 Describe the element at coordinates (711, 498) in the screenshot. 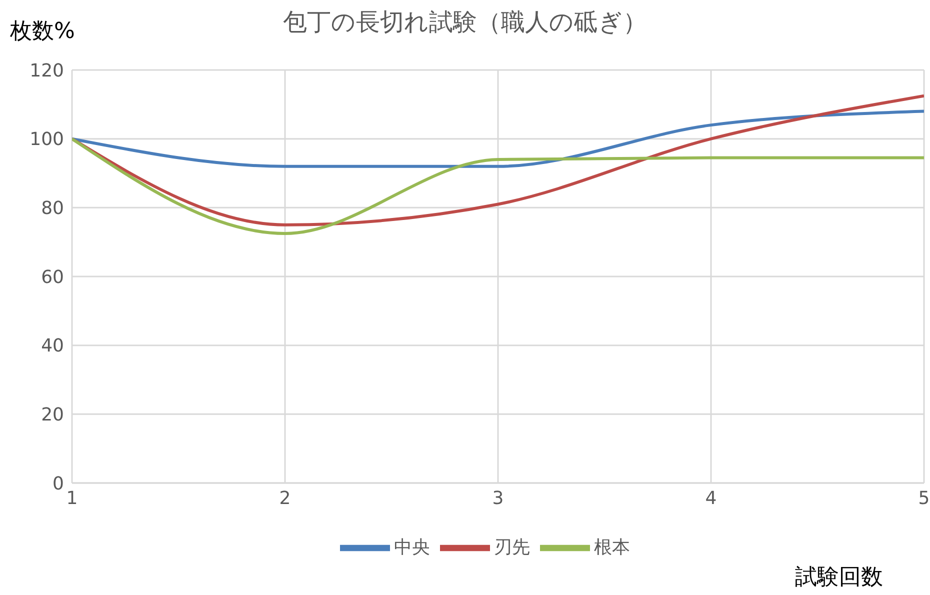

I see `x-tick-label: 4` at that location.